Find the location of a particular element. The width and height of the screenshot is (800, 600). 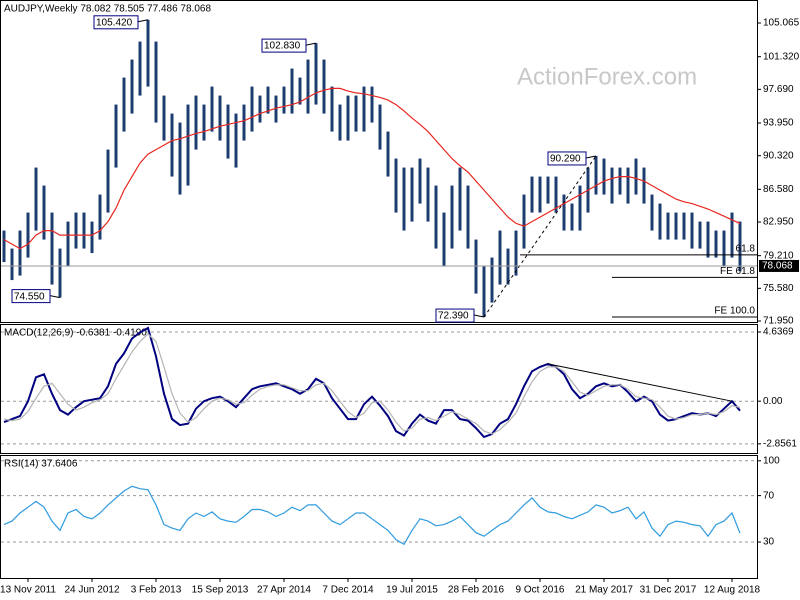

last-price-label: 78.068 is located at coordinates (777, 266).